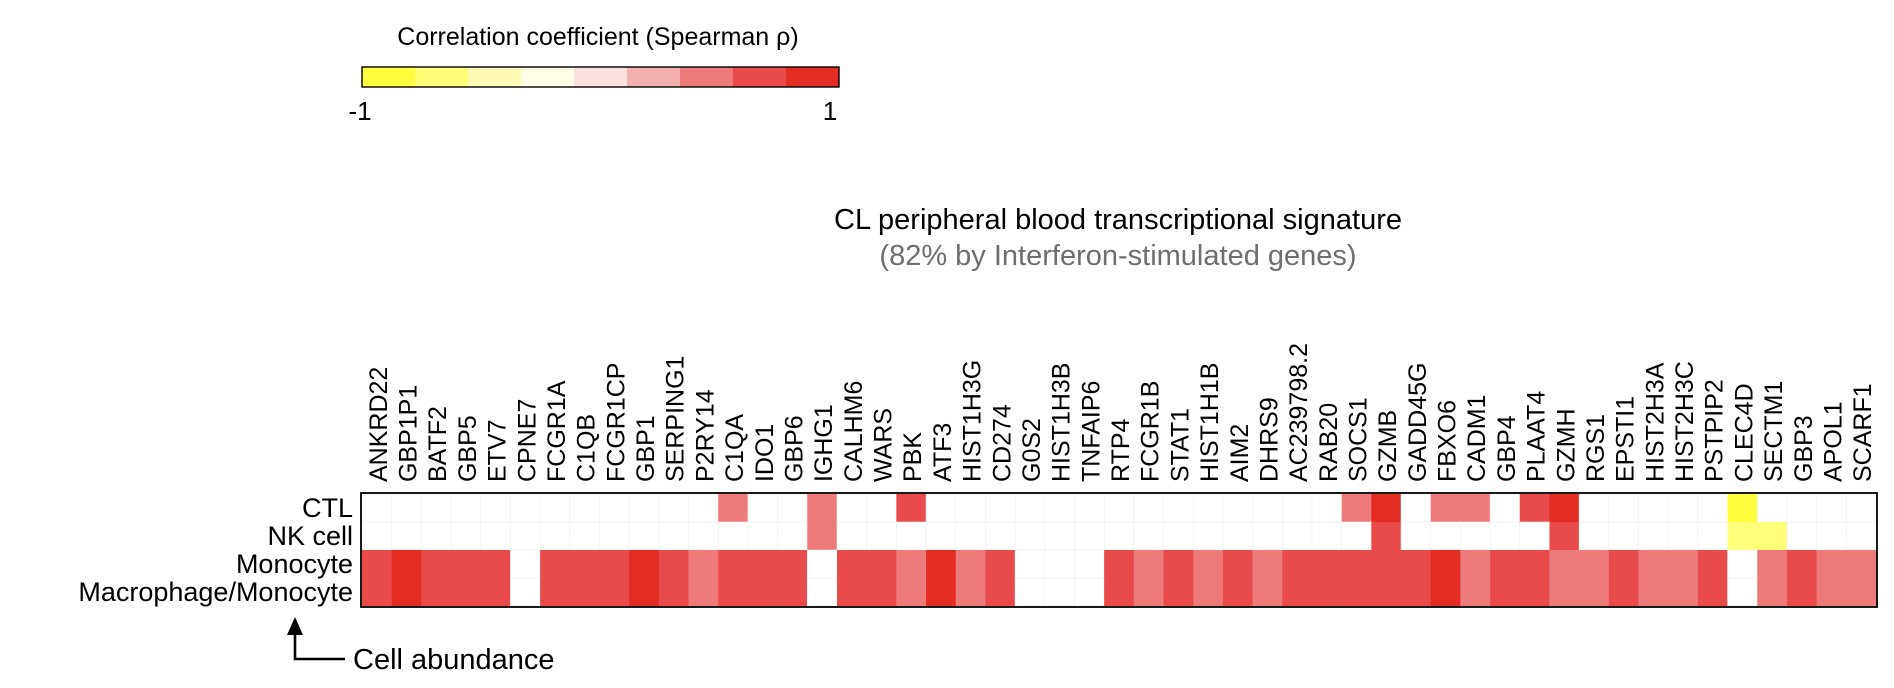 The width and height of the screenshot is (1894, 688). Describe the element at coordinates (943, 452) in the screenshot. I see `column-label: ATF3` at that location.